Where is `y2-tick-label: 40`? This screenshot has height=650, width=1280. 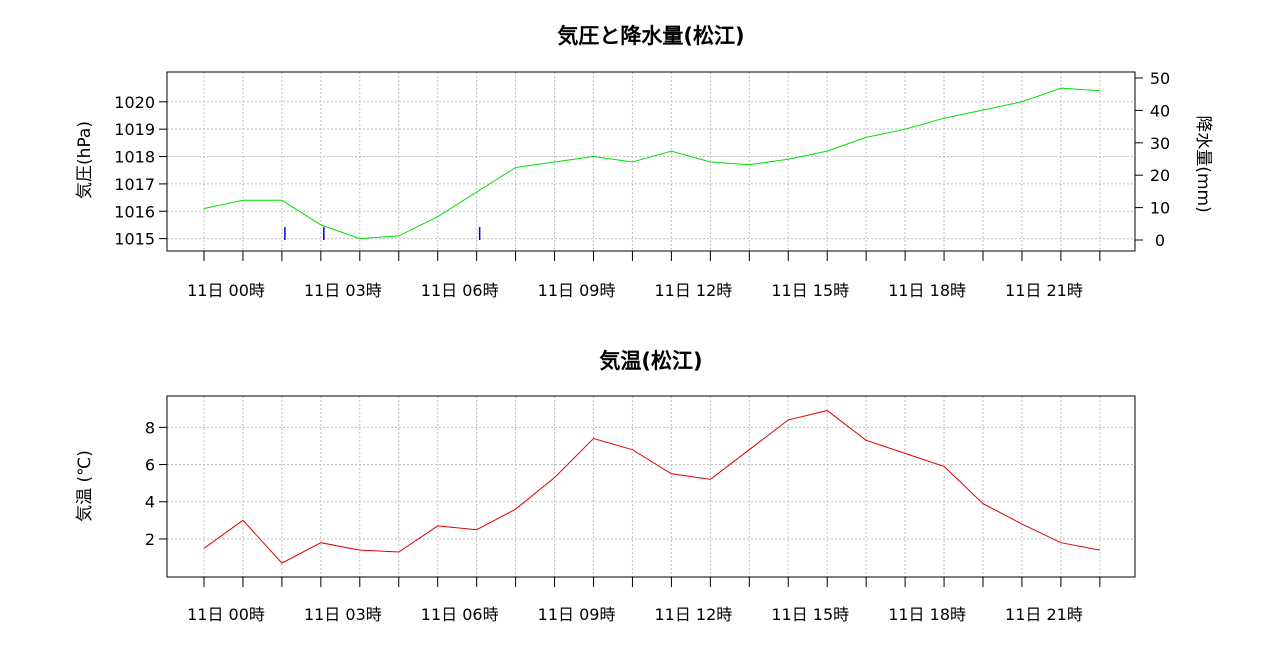 y2-tick-label: 40 is located at coordinates (1160, 110).